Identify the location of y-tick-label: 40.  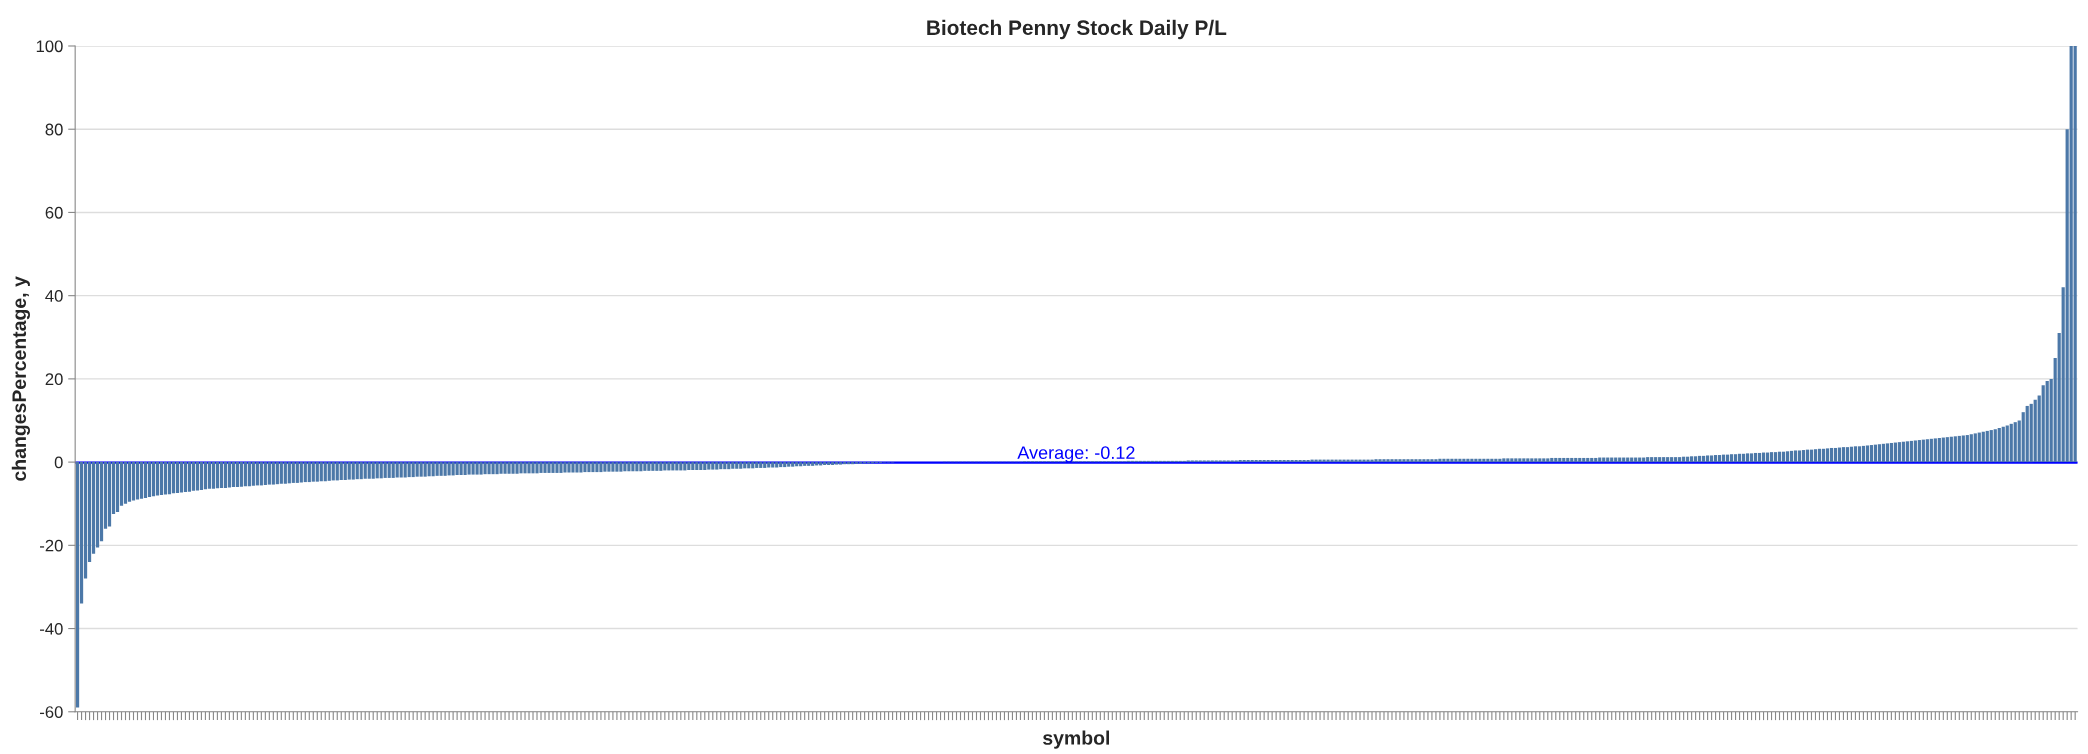
(54, 296).